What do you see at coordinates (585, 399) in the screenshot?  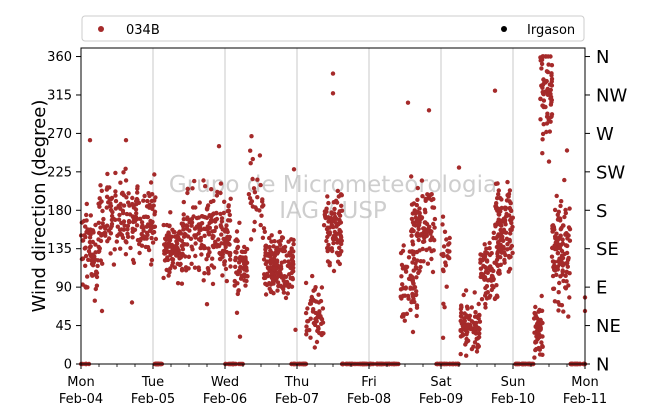 I see `x-tick-label-date: Feb-11` at bounding box center [585, 399].